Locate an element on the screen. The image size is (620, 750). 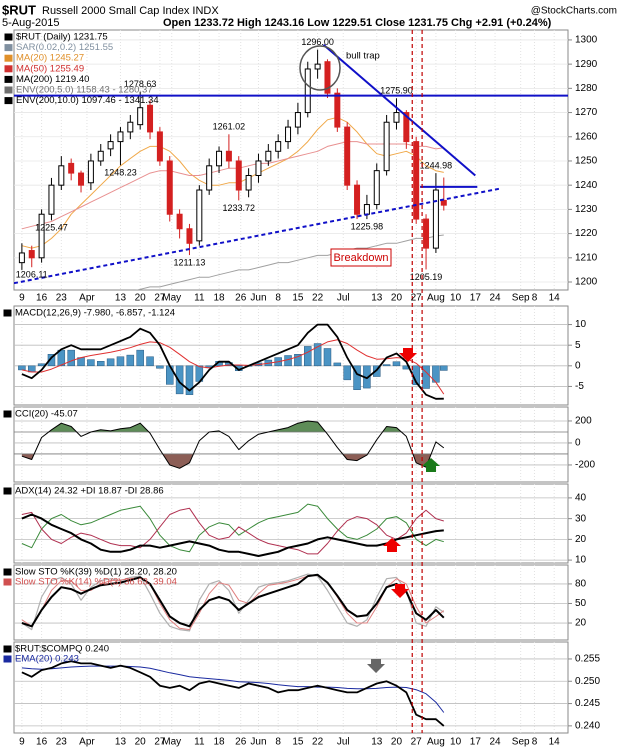
y-tick-label: 1290 is located at coordinates (586, 64).